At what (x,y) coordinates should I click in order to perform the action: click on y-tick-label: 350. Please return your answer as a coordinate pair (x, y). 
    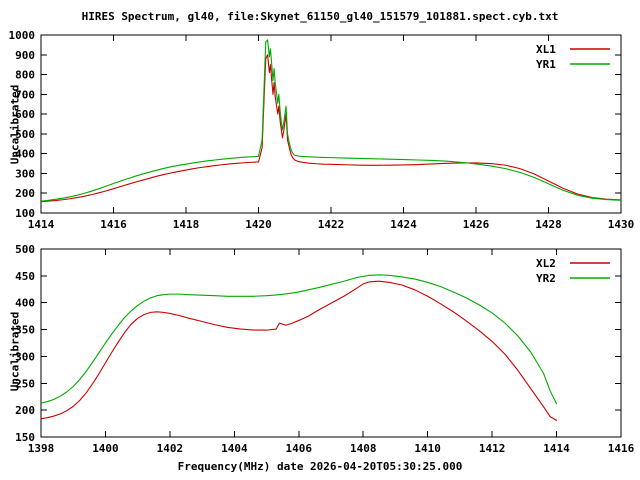
    Looking at the image, I should click on (25, 330).